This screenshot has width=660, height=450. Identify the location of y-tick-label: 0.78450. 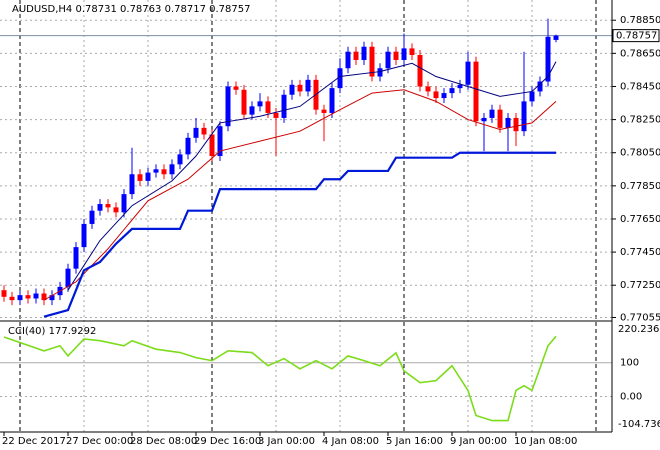
(640, 86).